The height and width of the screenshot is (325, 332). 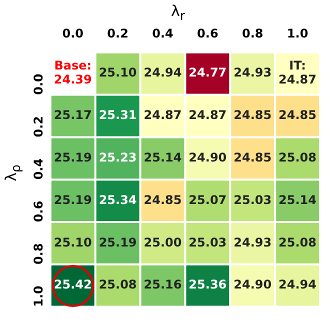 I want to click on data-label: 25.00, so click(x=163, y=242).